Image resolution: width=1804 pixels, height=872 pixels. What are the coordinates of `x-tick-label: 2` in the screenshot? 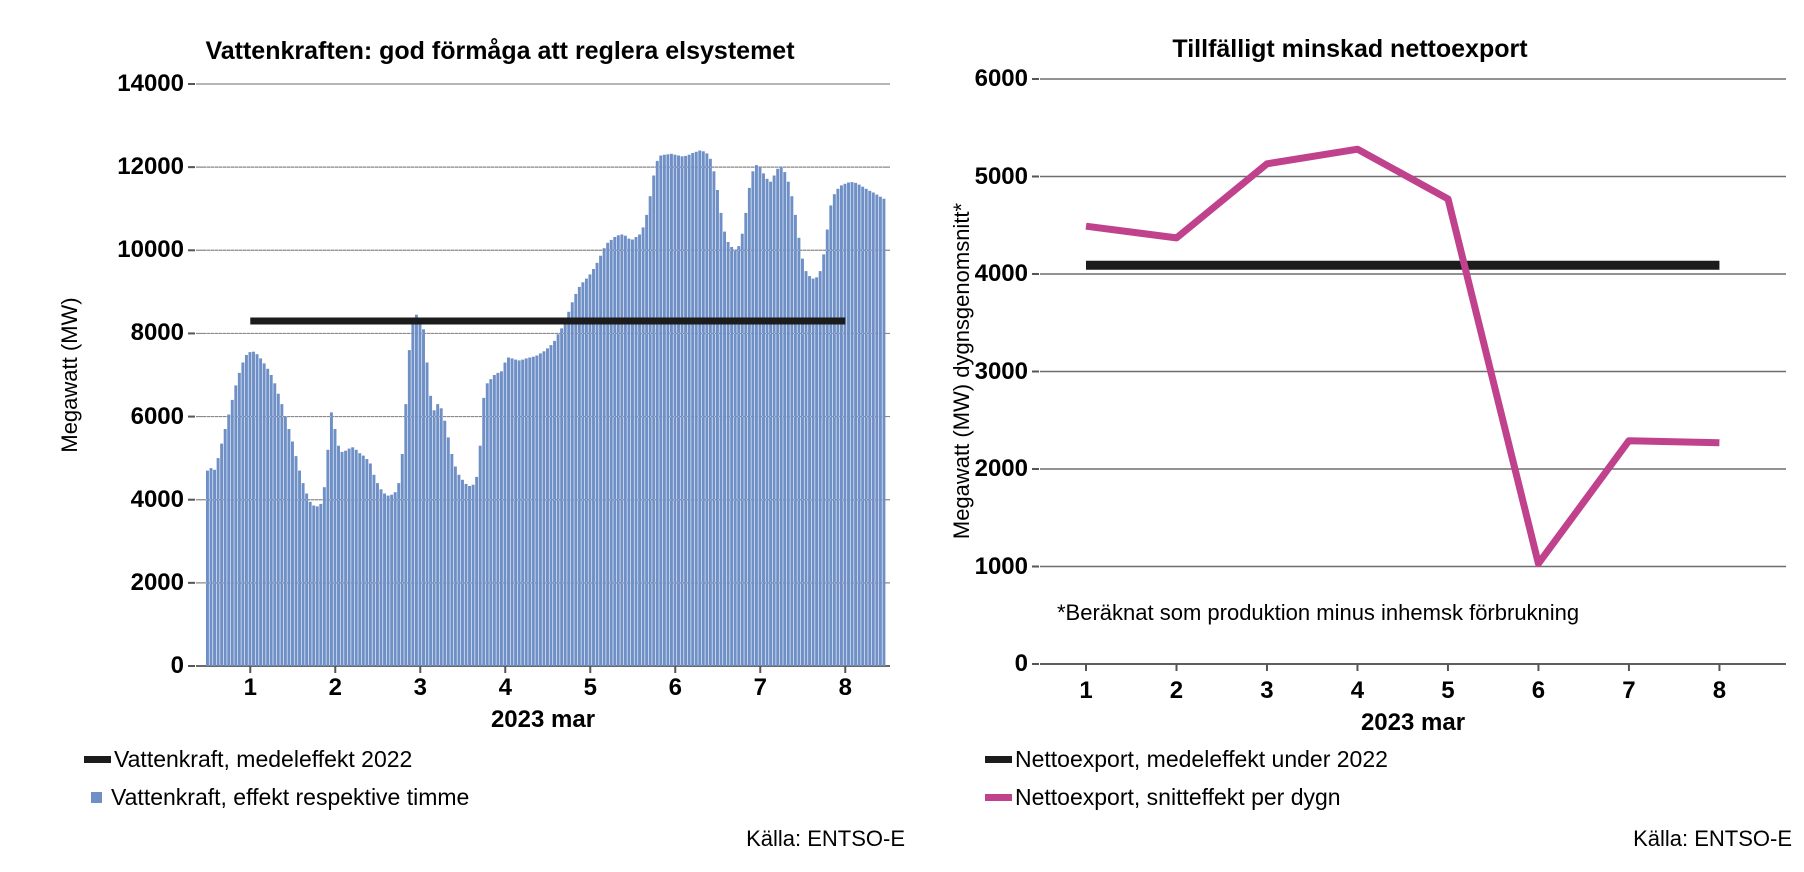 It's located at (335, 687).